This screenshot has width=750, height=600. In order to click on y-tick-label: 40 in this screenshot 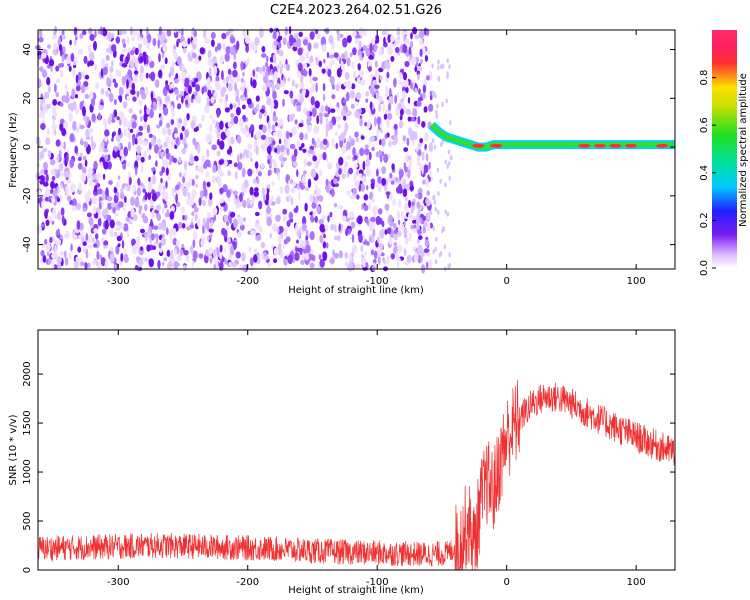, I will do `click(27, 49)`.